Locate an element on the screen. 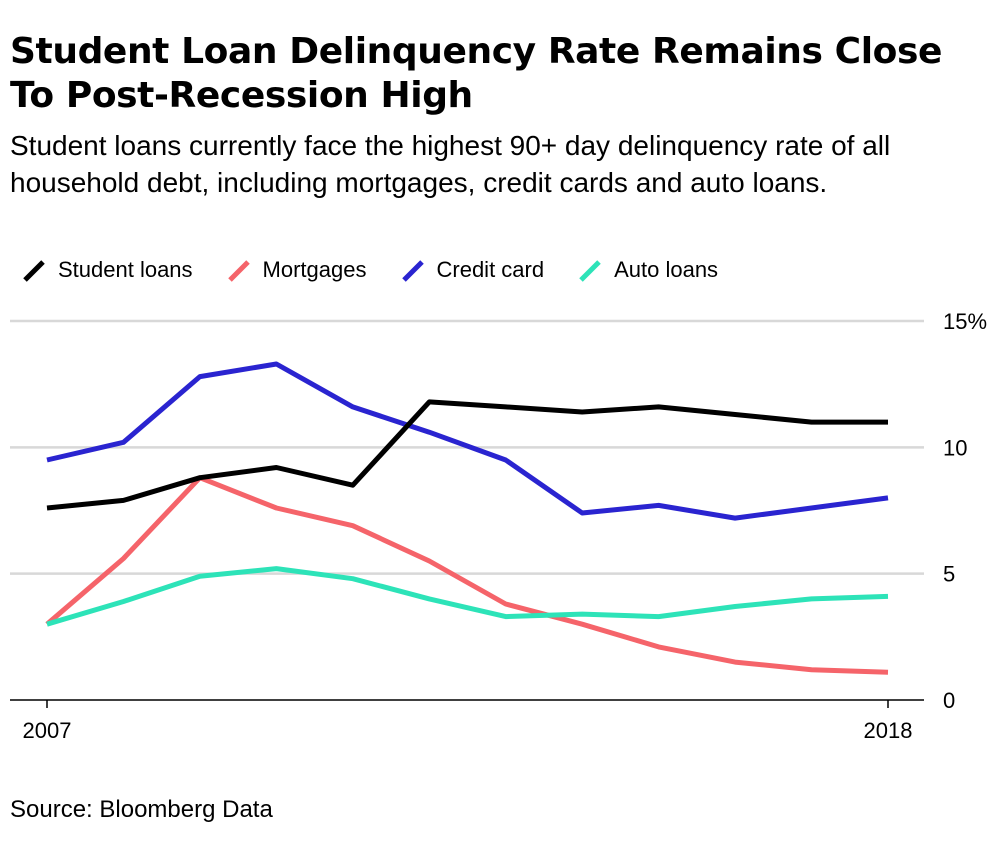 This screenshot has width=1006, height=850. legend-item-credit-card: Credit card is located at coordinates (473, 270).